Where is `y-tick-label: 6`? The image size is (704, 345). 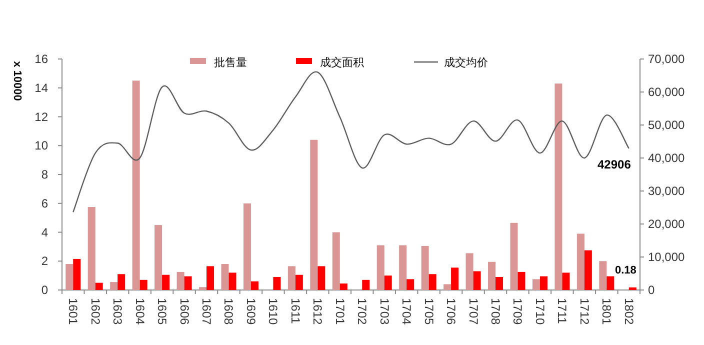 y-tick-label: 6 is located at coordinates (44, 203).